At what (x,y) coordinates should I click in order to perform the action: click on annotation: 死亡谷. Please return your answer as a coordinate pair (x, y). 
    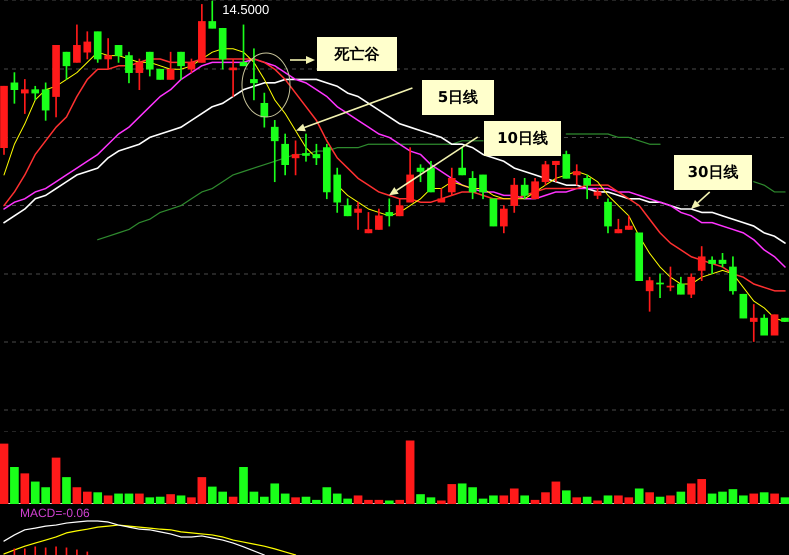
    Looking at the image, I should click on (357, 53).